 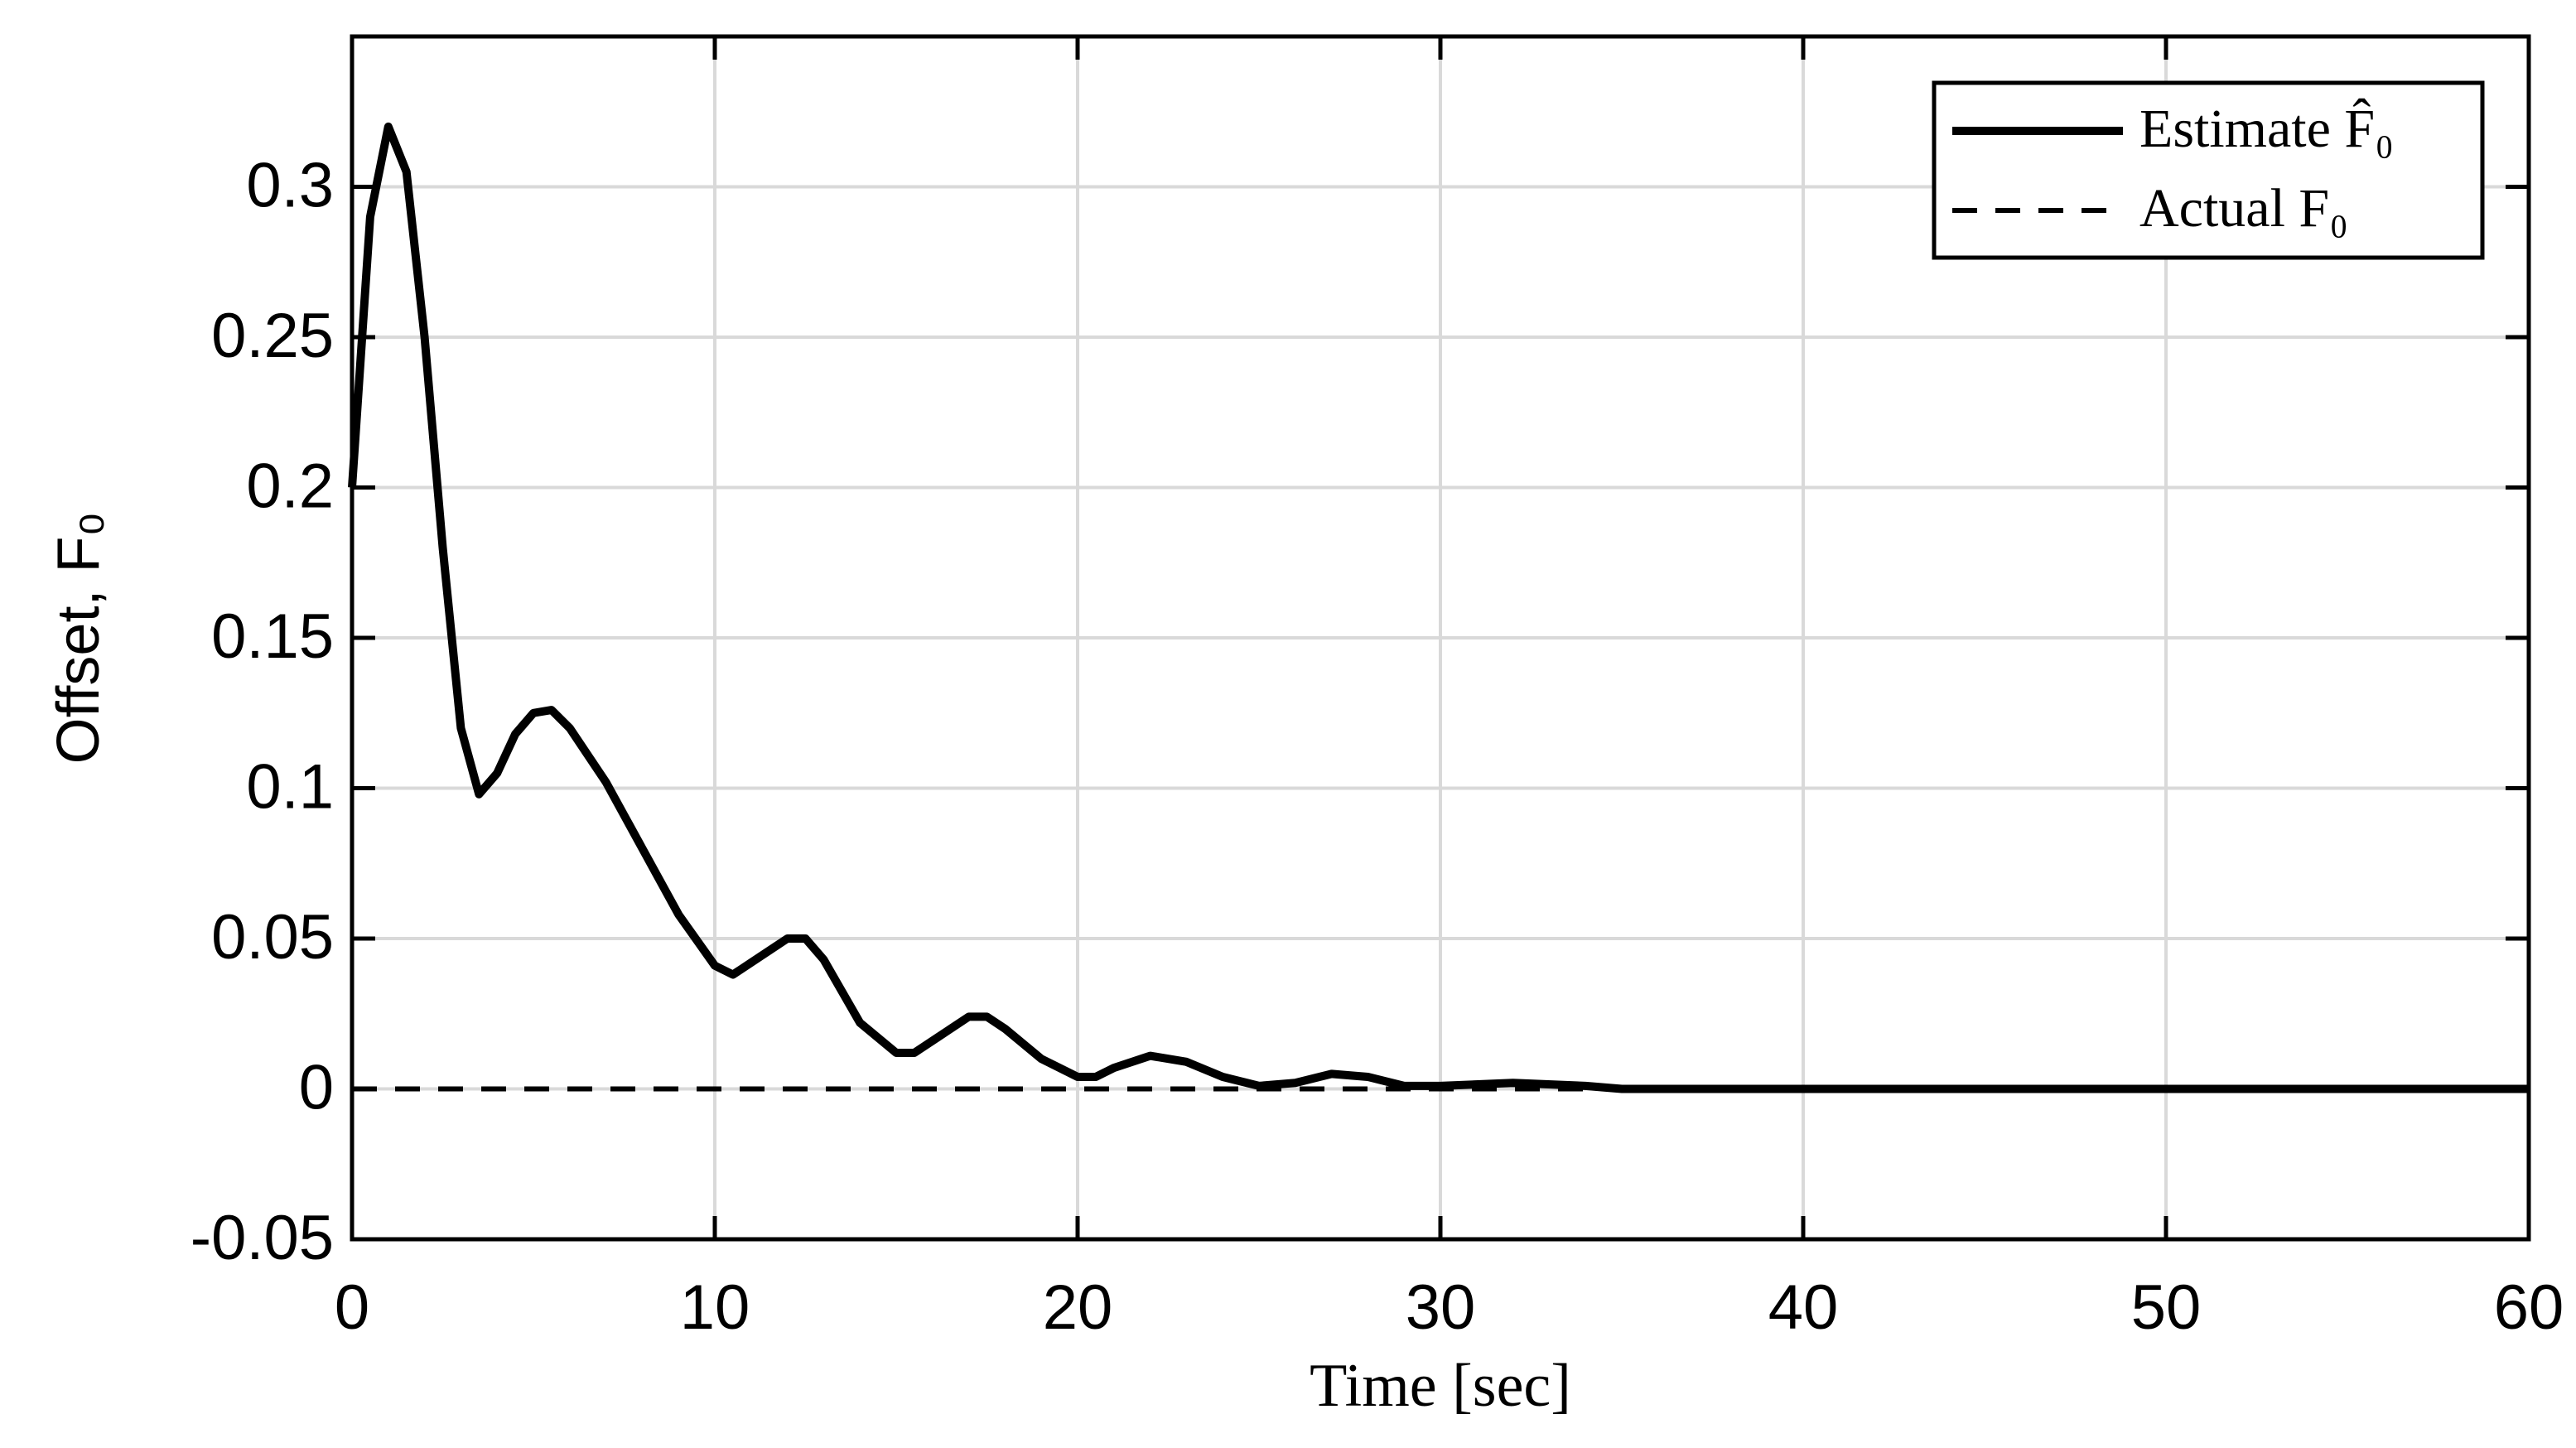 What do you see at coordinates (1441, 1307) in the screenshot?
I see `x-tick-label: 30` at bounding box center [1441, 1307].